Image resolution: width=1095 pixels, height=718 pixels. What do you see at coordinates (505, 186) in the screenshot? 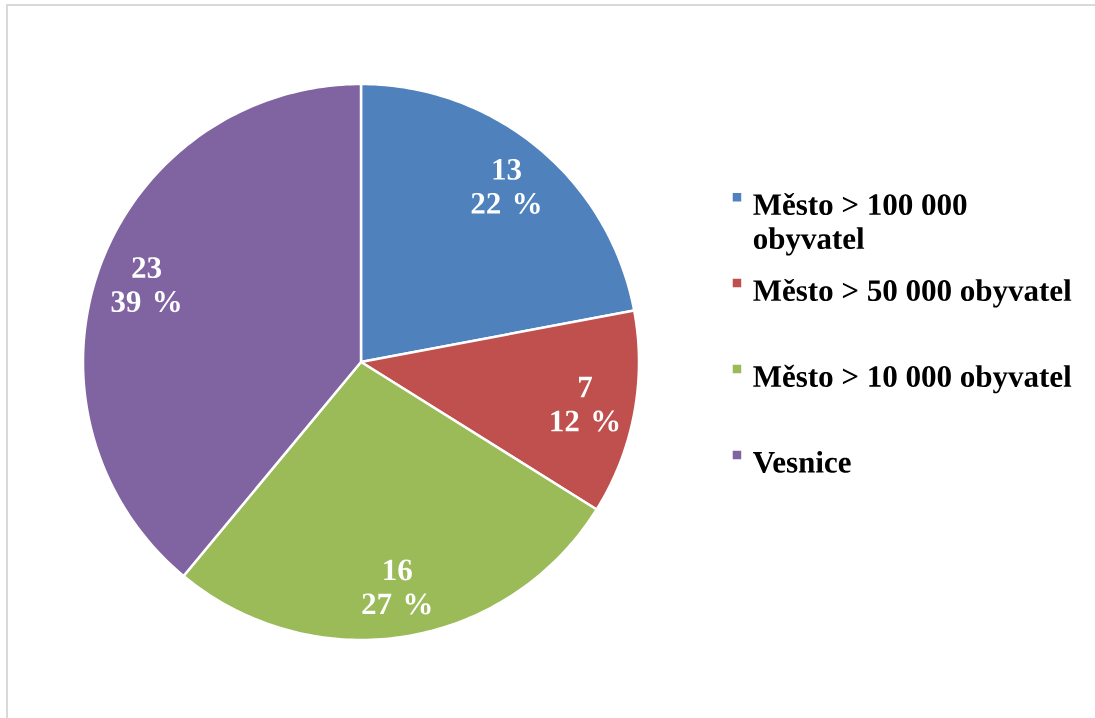
I see `data-label: 13 22 %` at bounding box center [505, 186].